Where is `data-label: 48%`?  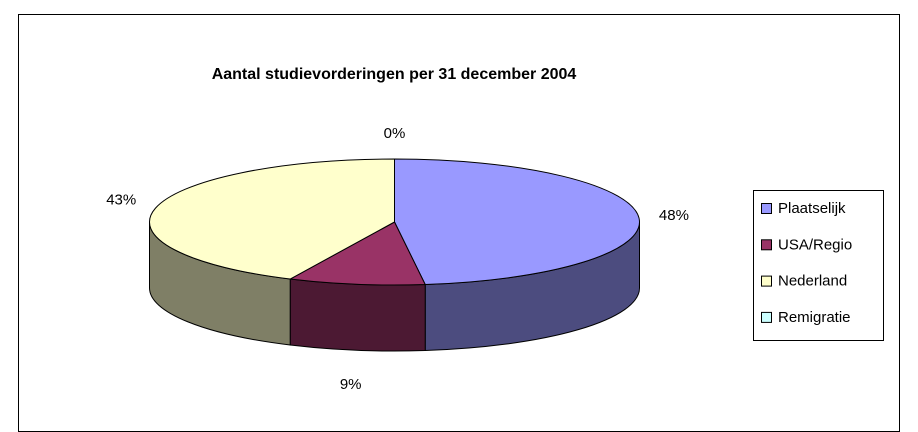
data-label: 48% is located at coordinates (674, 215).